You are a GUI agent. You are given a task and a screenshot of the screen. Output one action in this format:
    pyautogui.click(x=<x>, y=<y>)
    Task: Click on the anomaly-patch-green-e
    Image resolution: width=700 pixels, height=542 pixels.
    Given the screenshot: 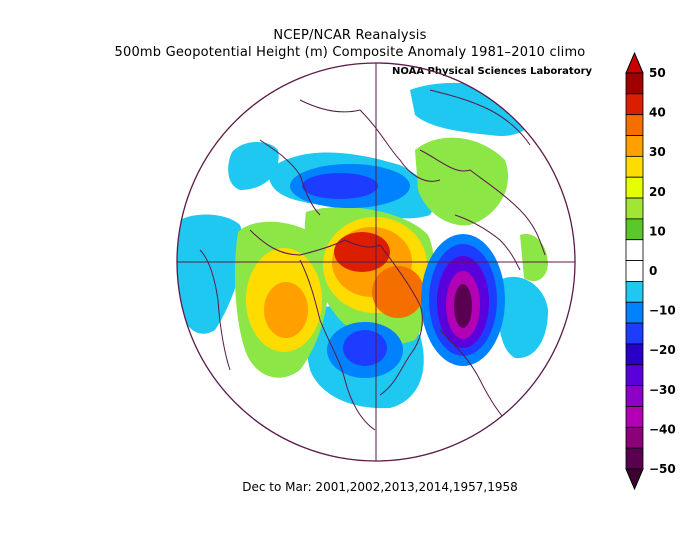 What is the action you would take?
    pyautogui.click(x=534, y=258)
    